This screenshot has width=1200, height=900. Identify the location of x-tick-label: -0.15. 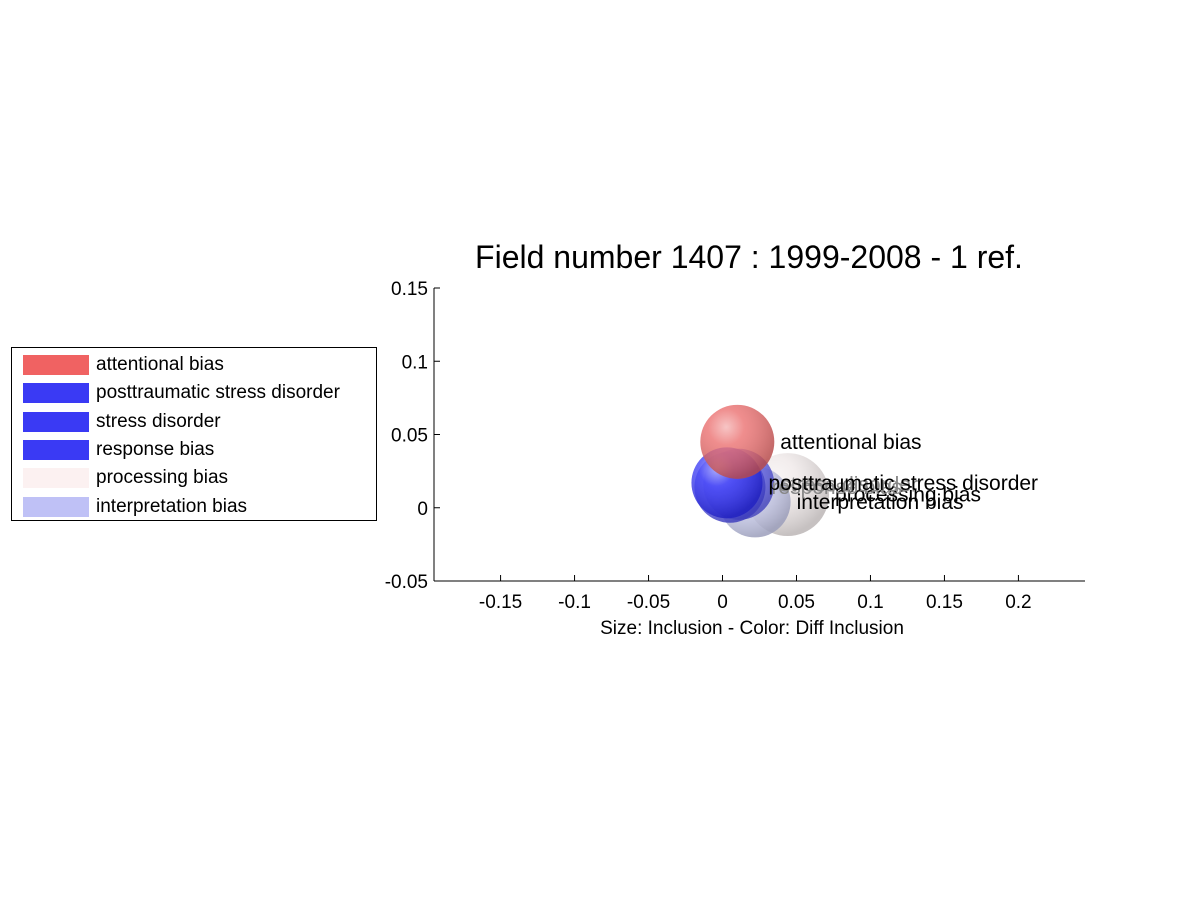
(500, 602).